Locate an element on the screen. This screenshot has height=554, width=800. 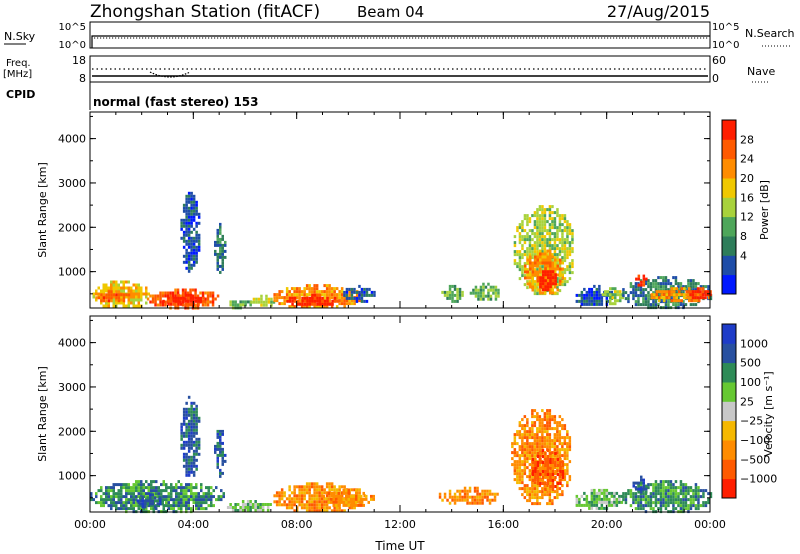
freq-tick-top: 18 is located at coordinates (79, 60).